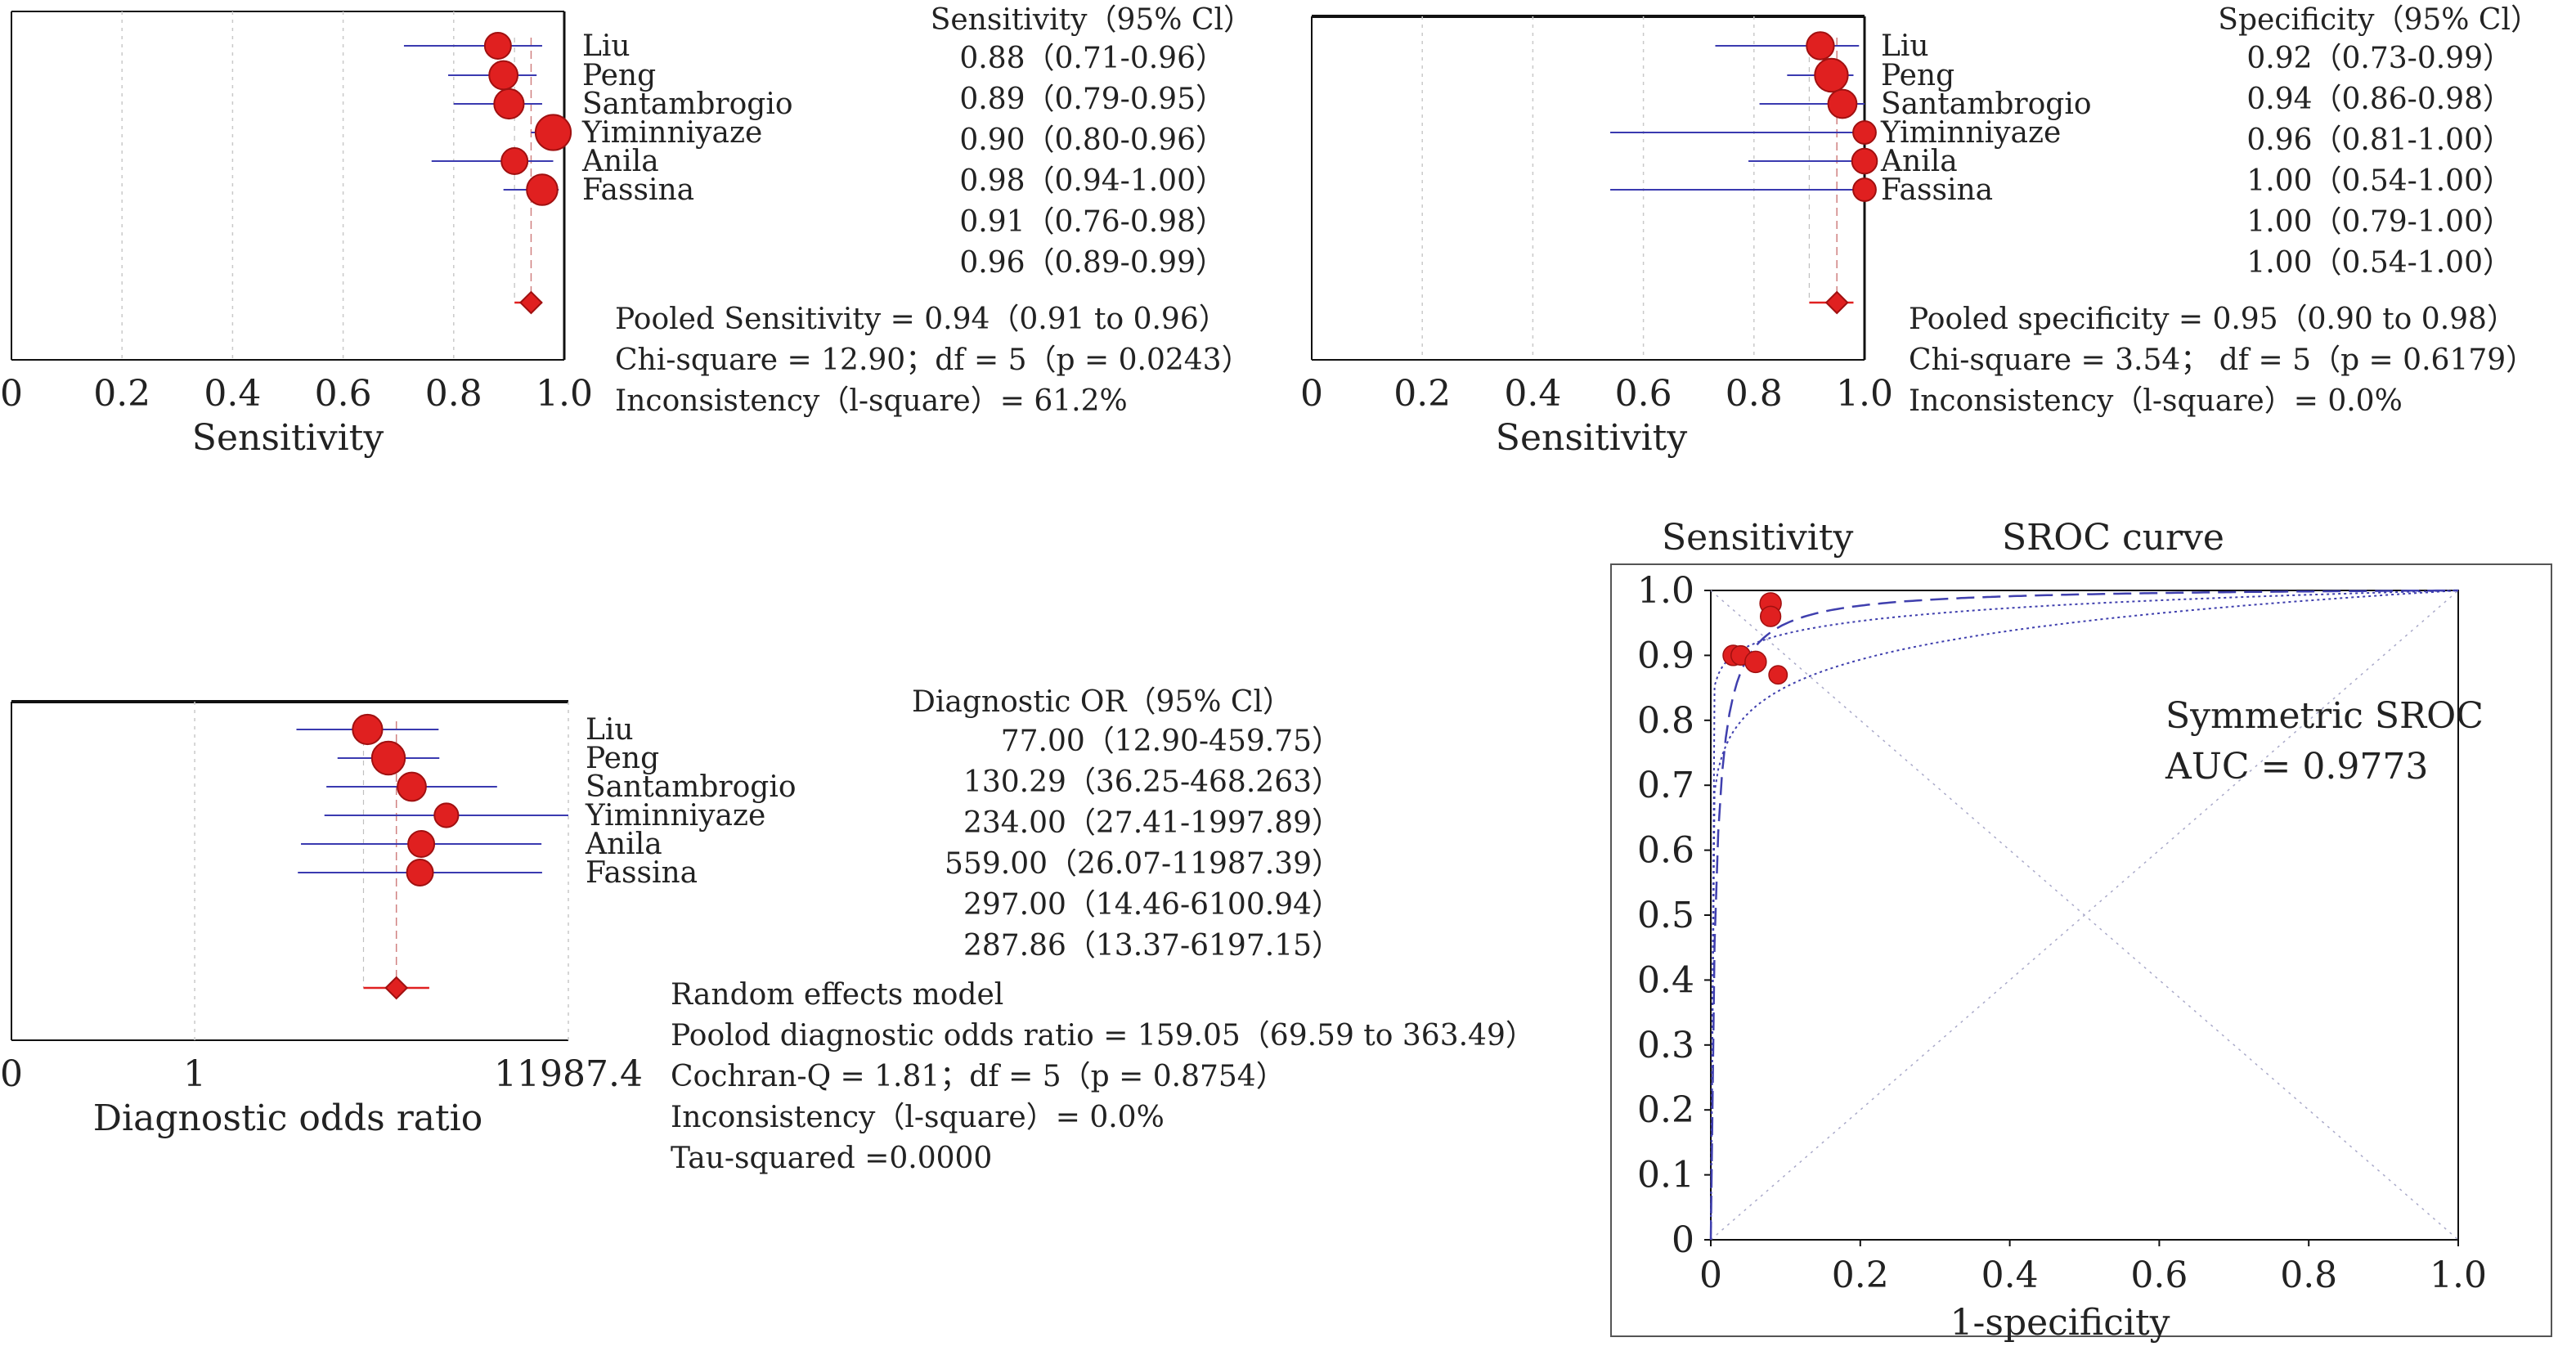 The image size is (2576, 1351). What do you see at coordinates (1143, 864) in the screenshot?
I see `ci-value-label: 559.00（26.07-11987.39）` at bounding box center [1143, 864].